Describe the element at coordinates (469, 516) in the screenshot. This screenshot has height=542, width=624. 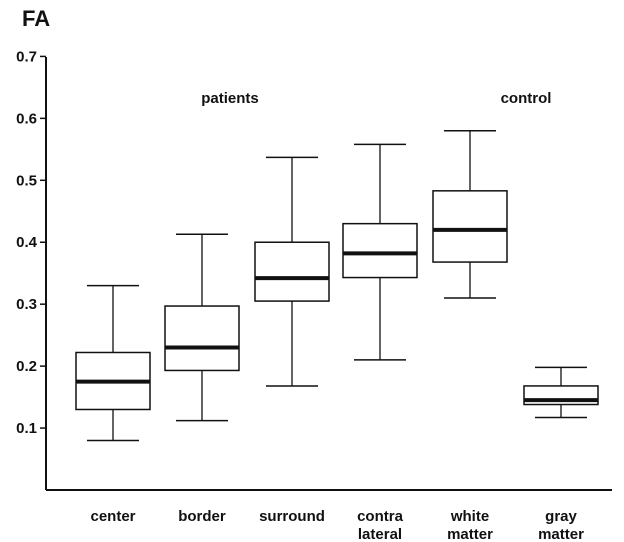
I see `x-category-label: white` at that location.